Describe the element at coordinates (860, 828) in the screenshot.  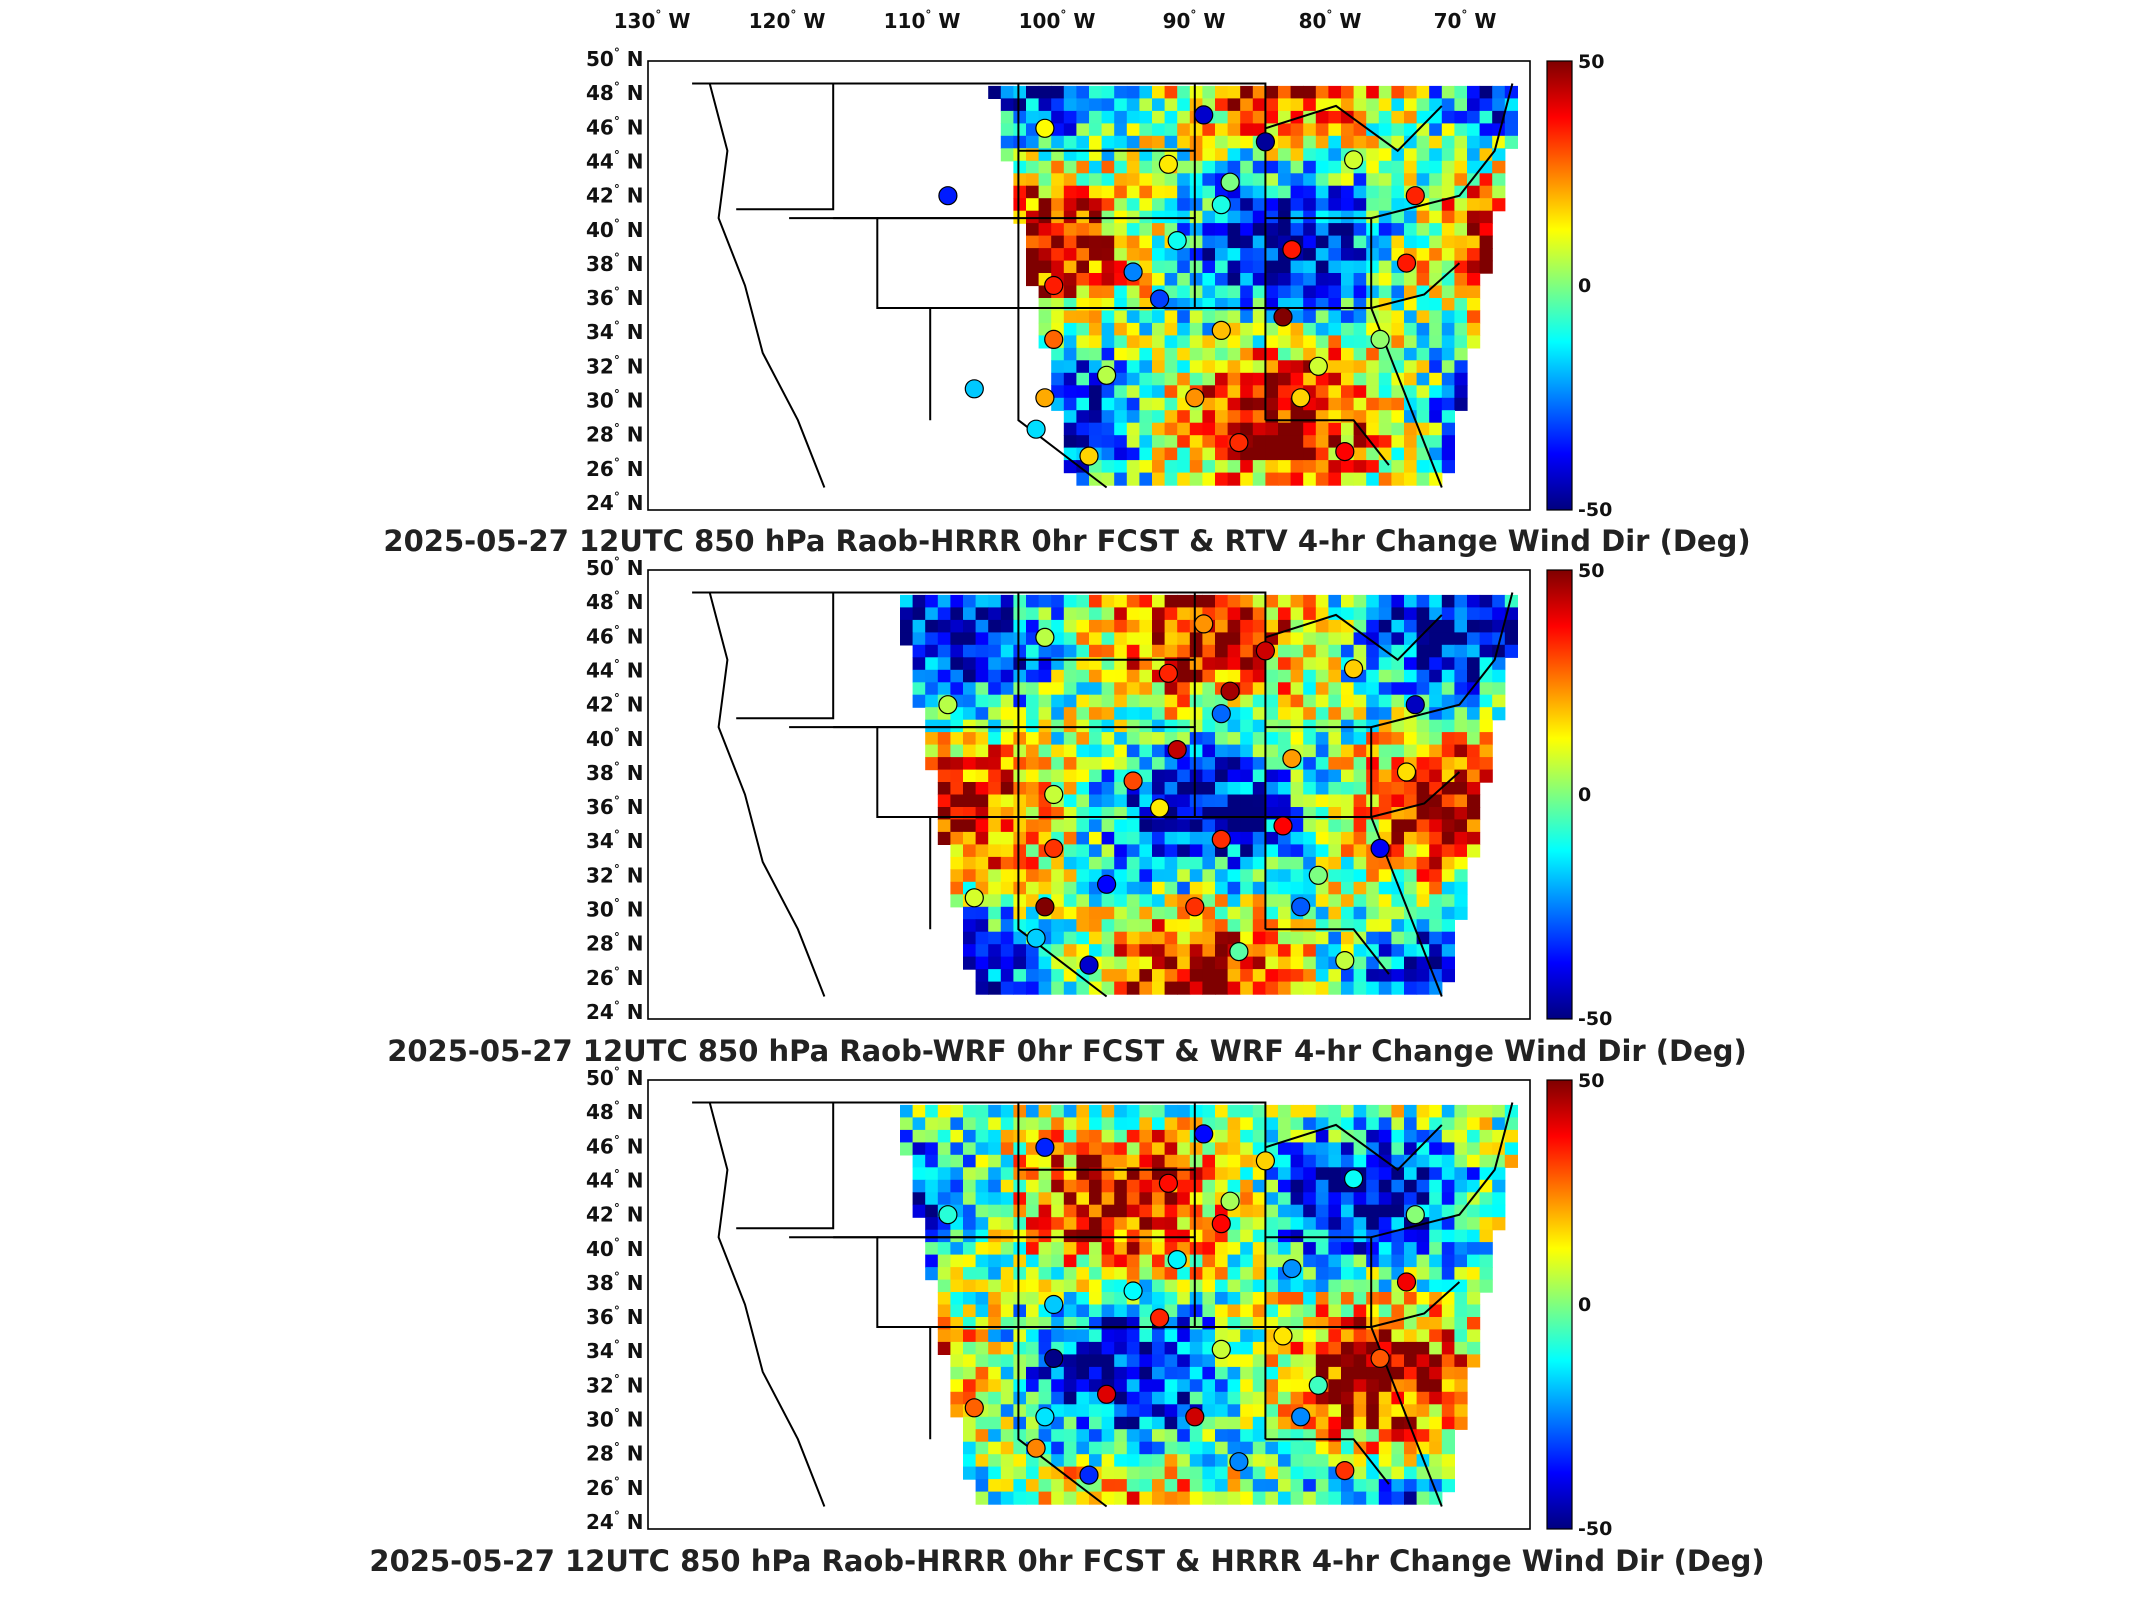
I see `state-boundary` at that location.